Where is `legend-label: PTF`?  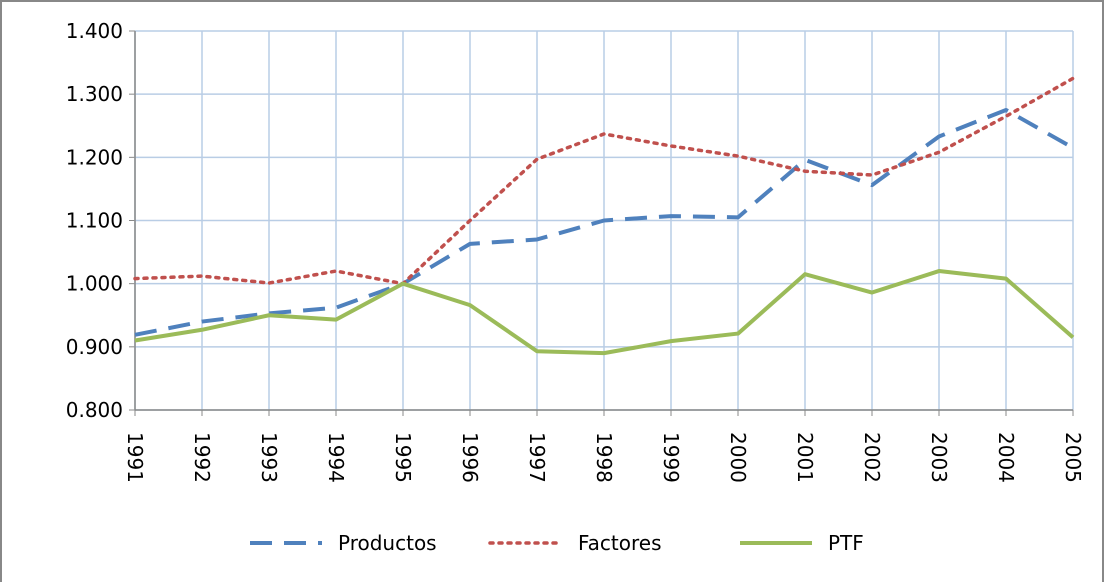
legend-label: PTF is located at coordinates (846, 543).